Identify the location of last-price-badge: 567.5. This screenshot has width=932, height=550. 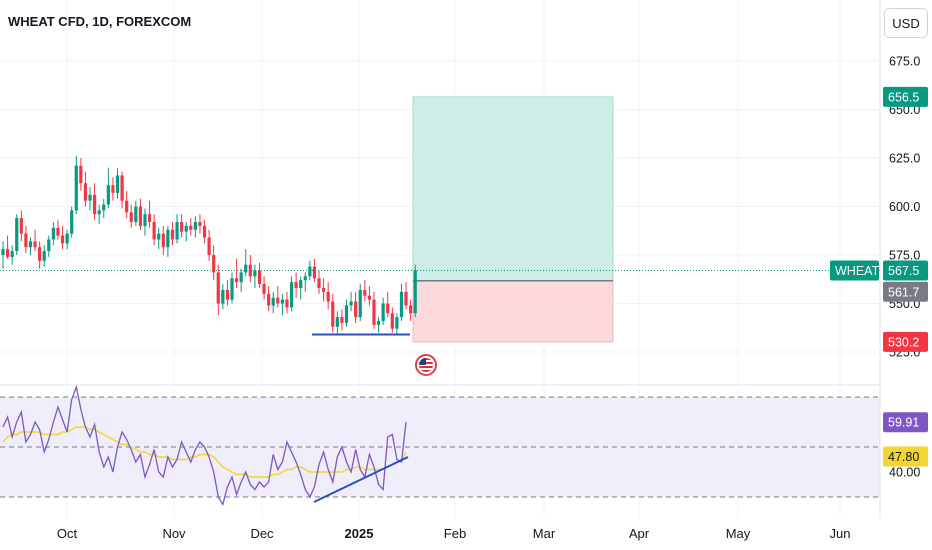
(905, 270).